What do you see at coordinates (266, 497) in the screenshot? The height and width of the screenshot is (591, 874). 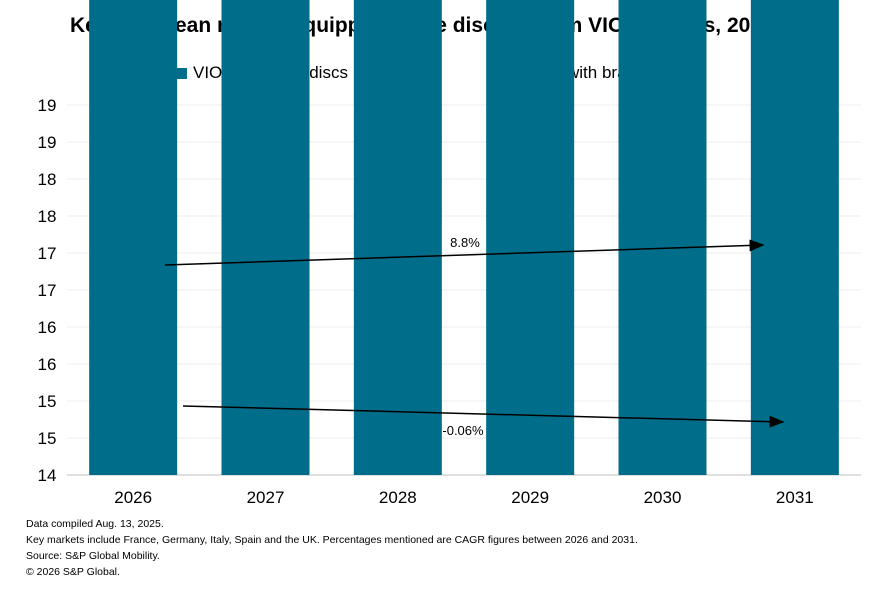 I see `x-tick-label: 2027` at bounding box center [266, 497].